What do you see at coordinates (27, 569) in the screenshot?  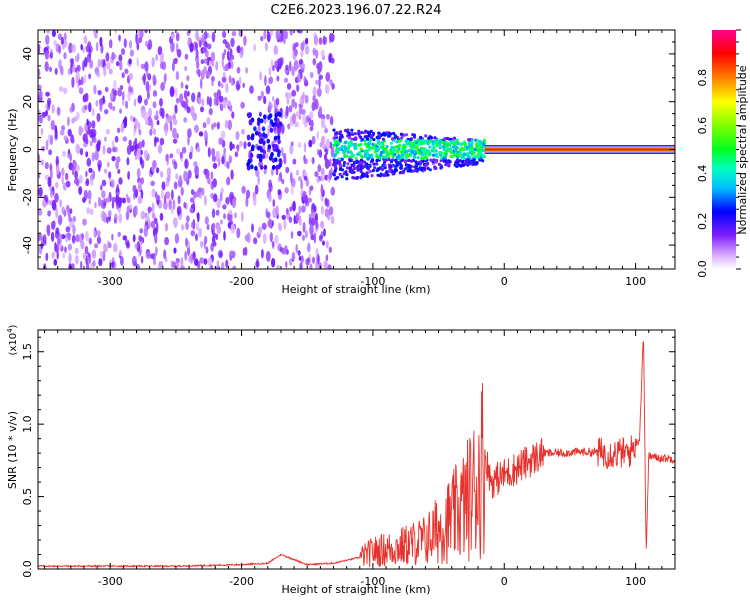 I see `y-tick-label: 0.0` at bounding box center [27, 569].